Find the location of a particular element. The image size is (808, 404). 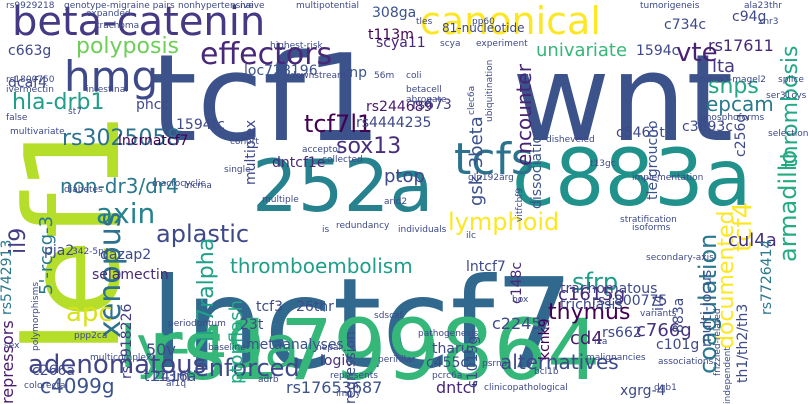

word: tles is located at coordinates (424, 22).